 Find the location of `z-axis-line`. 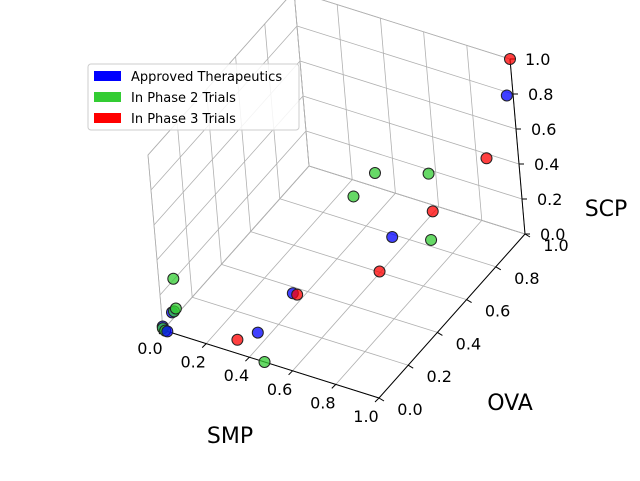

z-axis-line is located at coordinates (517, 146).